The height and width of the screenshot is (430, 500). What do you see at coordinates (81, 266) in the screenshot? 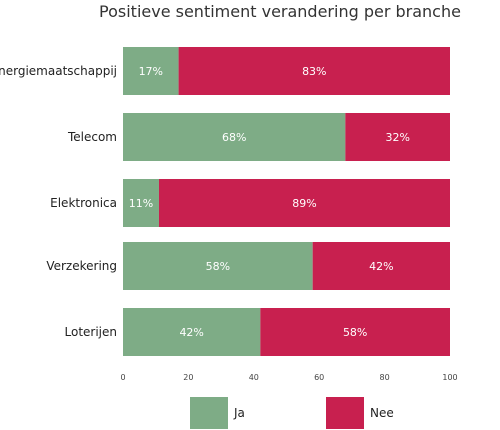
I see `category-label: Verzekering` at bounding box center [81, 266].